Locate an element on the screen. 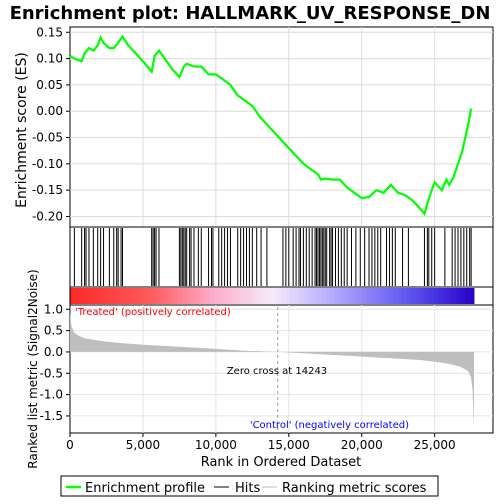  legend-box is located at coordinates (249, 486).